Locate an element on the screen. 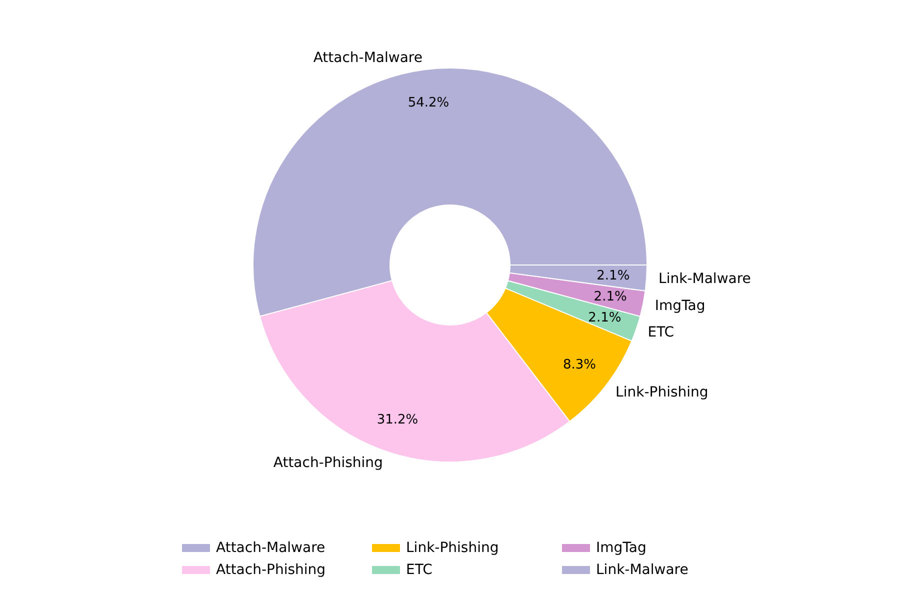 The width and height of the screenshot is (900, 600). slice-label: Attach-Phishing is located at coordinates (328, 462).